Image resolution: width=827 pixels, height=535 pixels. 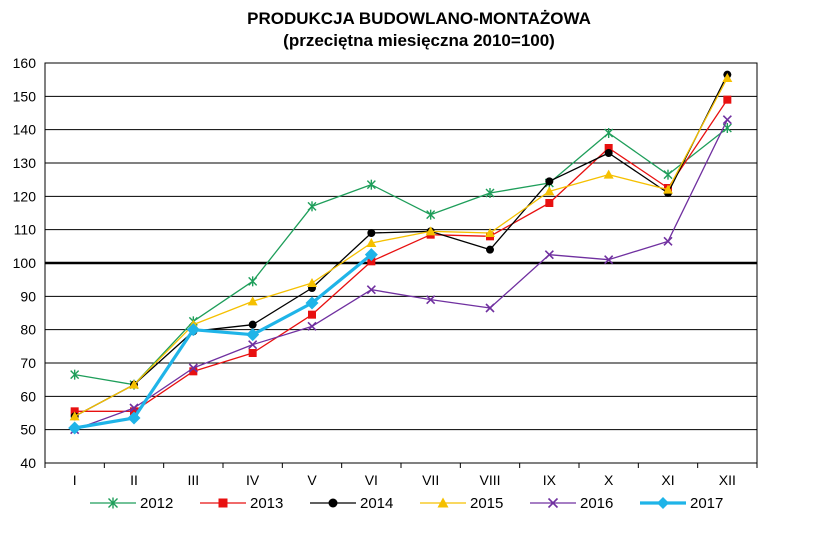 I want to click on y-tick-label: 140, so click(x=25, y=130).